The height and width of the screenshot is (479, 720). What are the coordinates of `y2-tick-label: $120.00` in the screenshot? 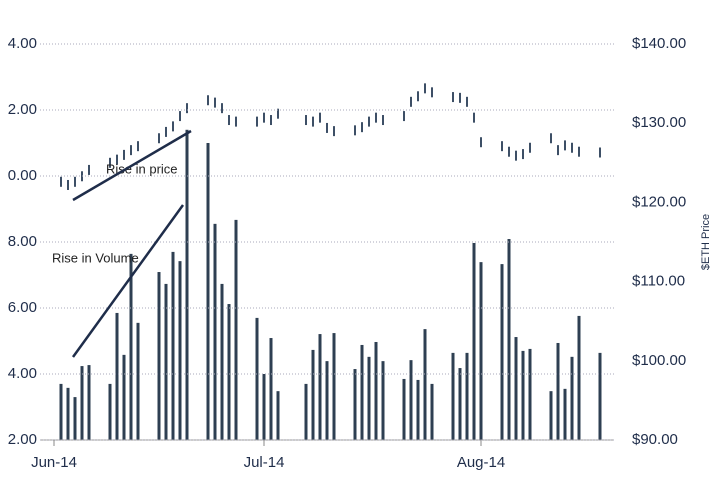 It's located at (659, 201).